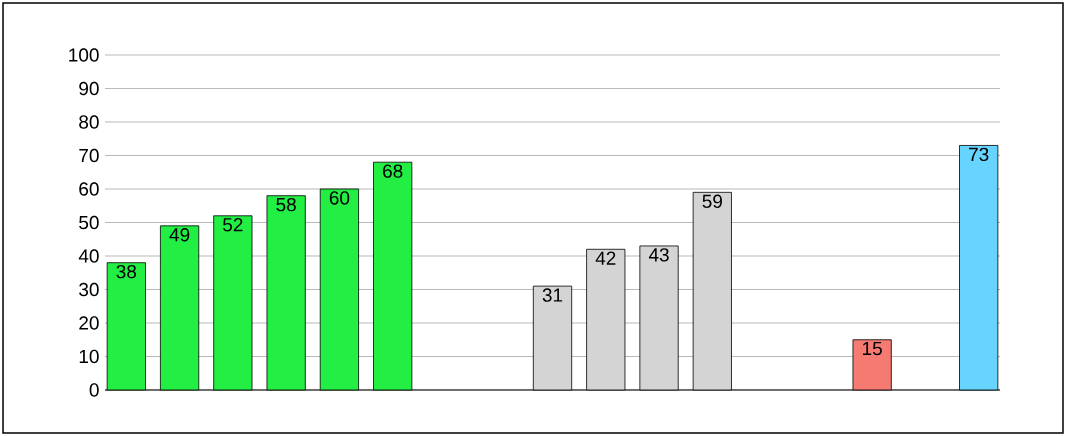  I want to click on data-label: 58, so click(286, 204).